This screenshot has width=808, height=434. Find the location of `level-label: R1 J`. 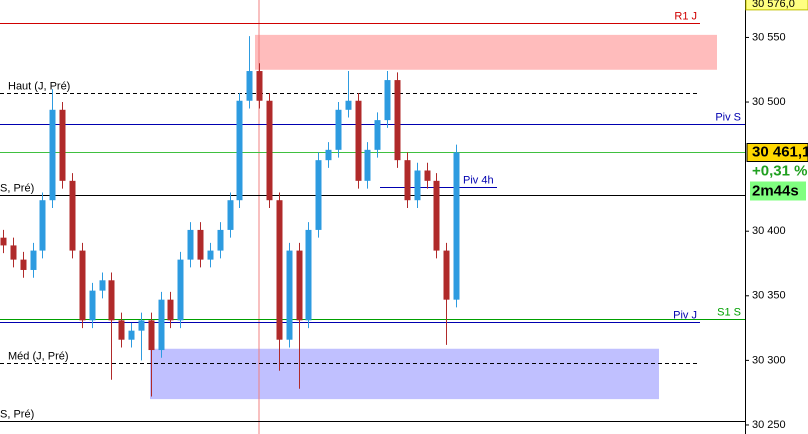

level-label: R1 J is located at coordinates (685, 16).